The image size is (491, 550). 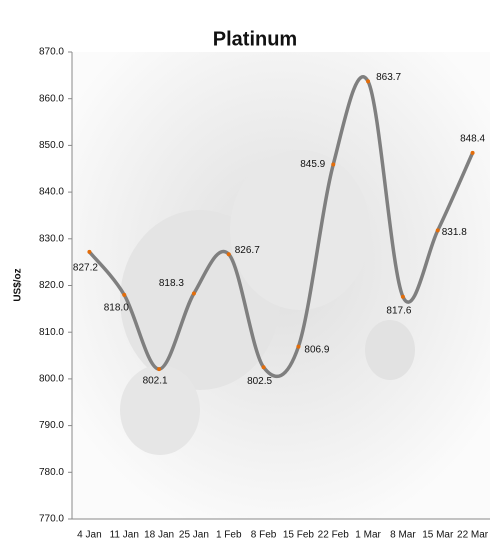 What do you see at coordinates (51, 379) in the screenshot?
I see `y-tick-label: 800.0` at bounding box center [51, 379].